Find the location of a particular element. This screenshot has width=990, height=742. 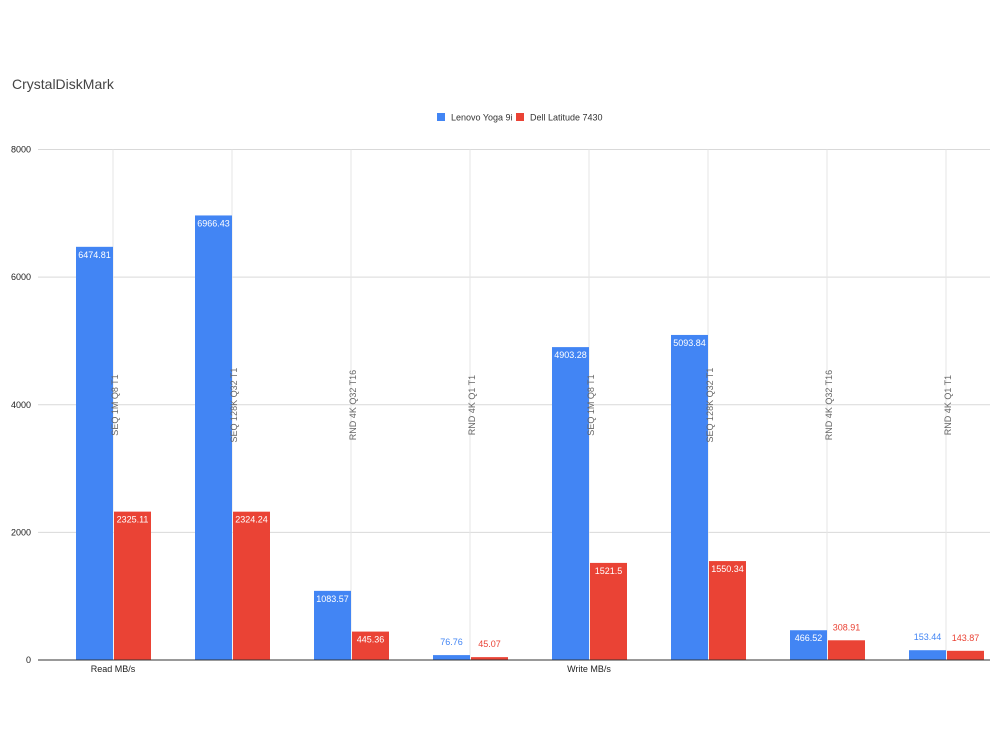

data-label: 308.91 is located at coordinates (847, 627).